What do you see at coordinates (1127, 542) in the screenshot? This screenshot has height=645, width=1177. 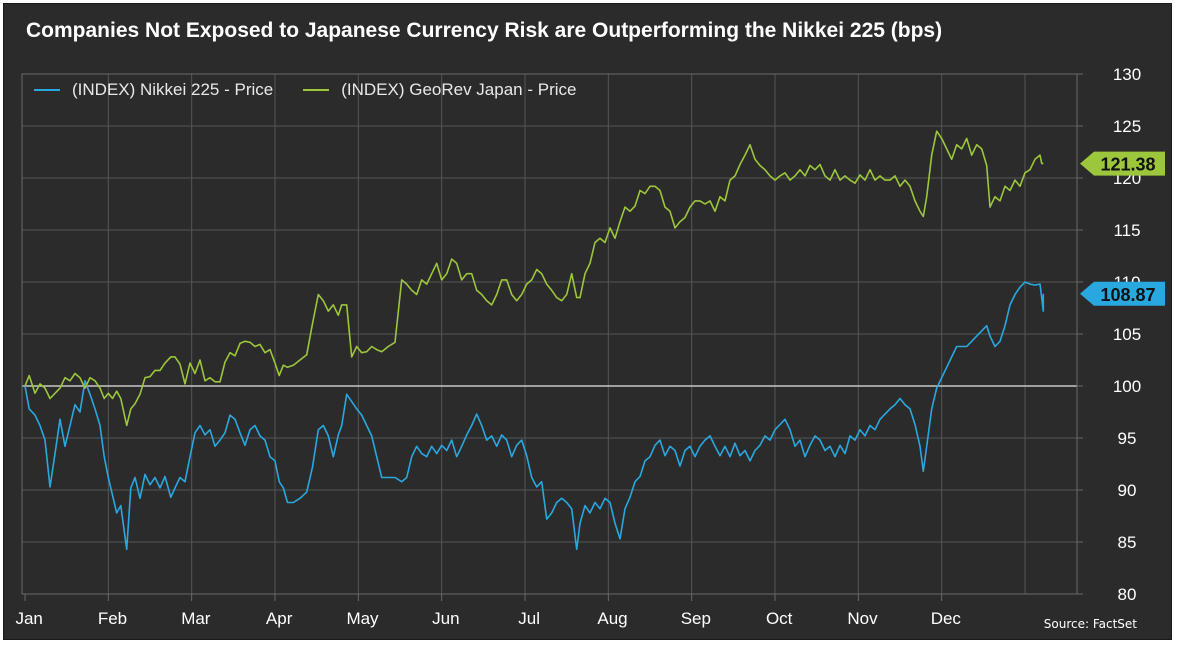 I see `y-tick-label: 85` at bounding box center [1127, 542].